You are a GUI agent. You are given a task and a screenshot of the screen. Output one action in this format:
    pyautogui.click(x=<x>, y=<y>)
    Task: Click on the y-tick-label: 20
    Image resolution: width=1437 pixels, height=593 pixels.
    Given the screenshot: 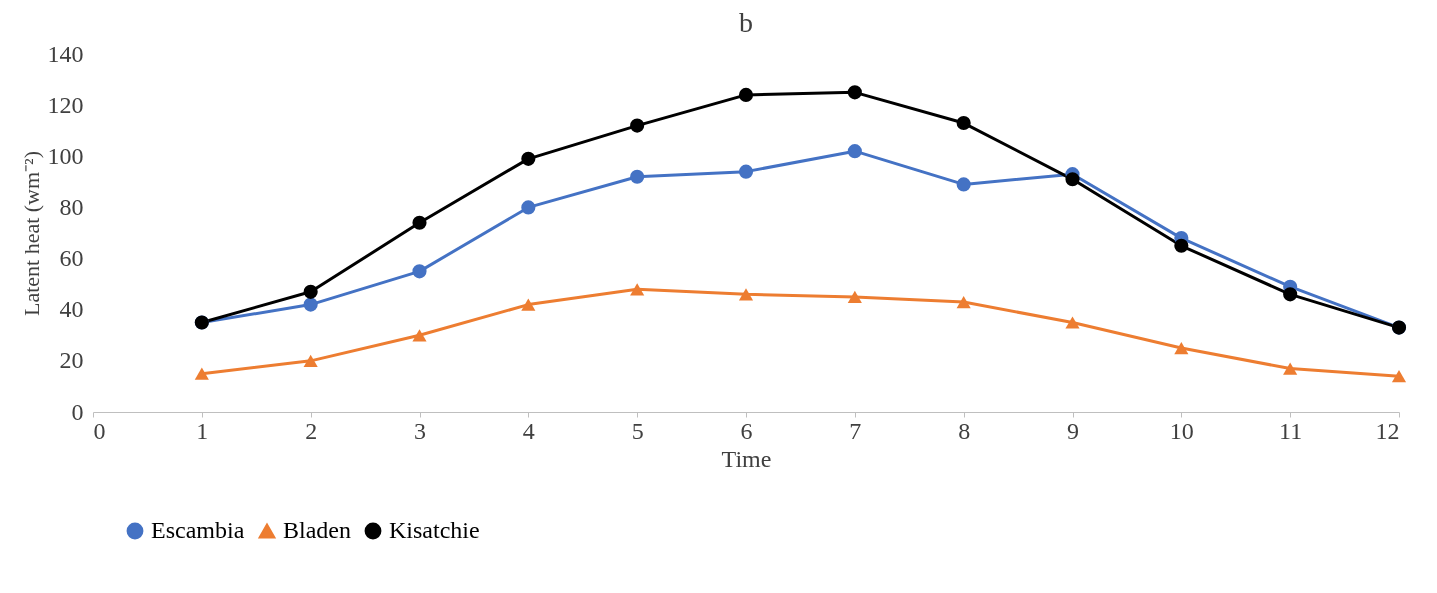 What is the action you would take?
    pyautogui.click(x=71, y=360)
    